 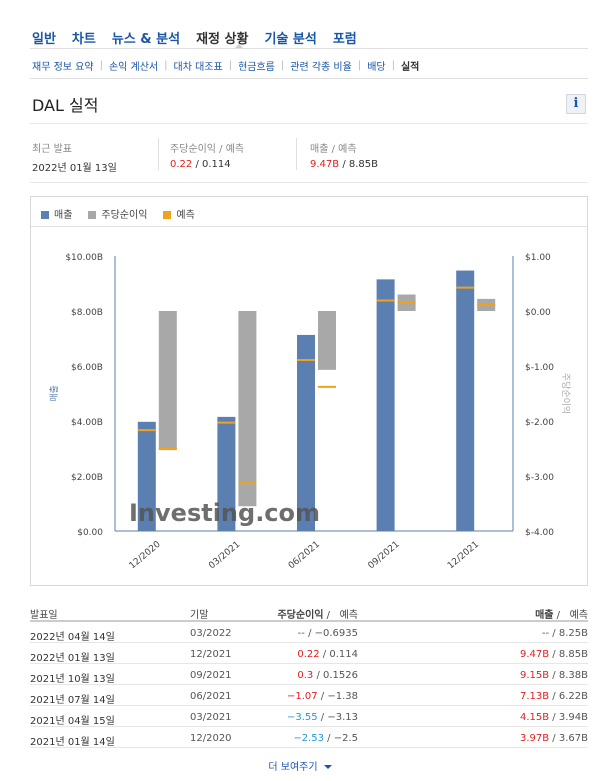 I want to click on revenue-actual: 9.47B, so click(x=325, y=164).